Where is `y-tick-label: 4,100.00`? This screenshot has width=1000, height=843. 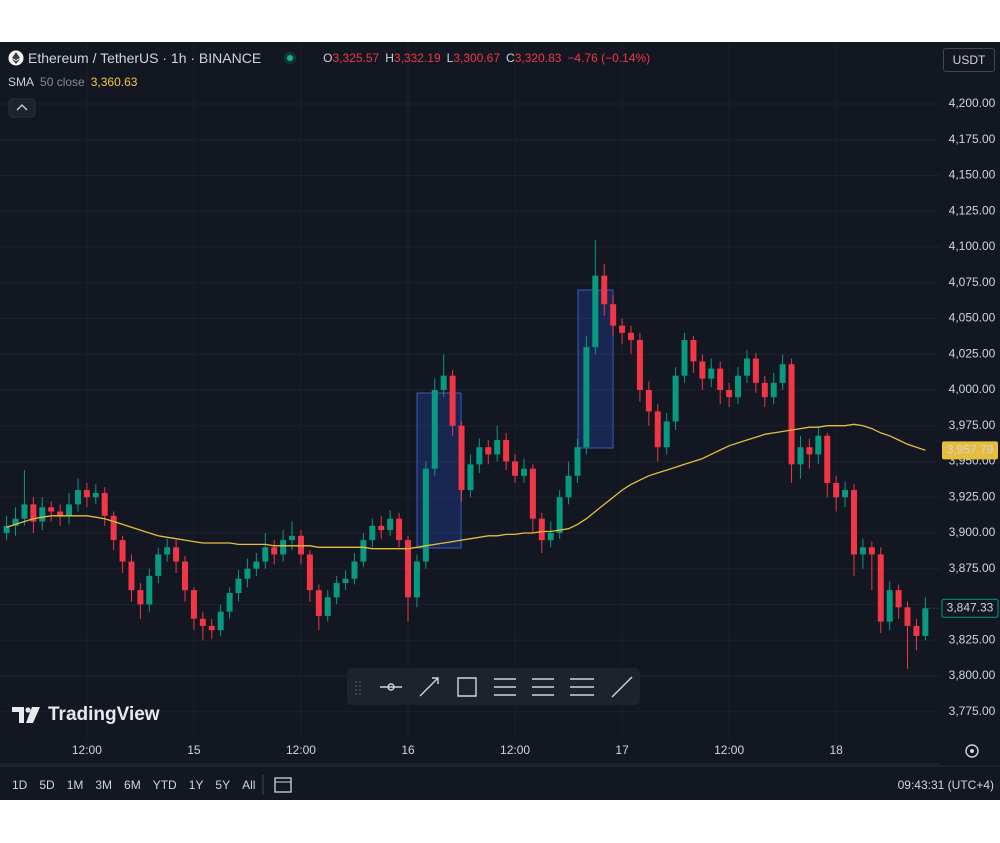 y-tick-label: 4,100.00 is located at coordinates (972, 246).